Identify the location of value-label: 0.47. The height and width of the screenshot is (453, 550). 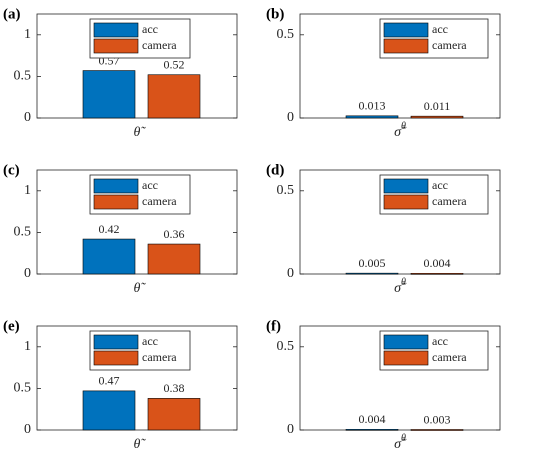
(109, 381).